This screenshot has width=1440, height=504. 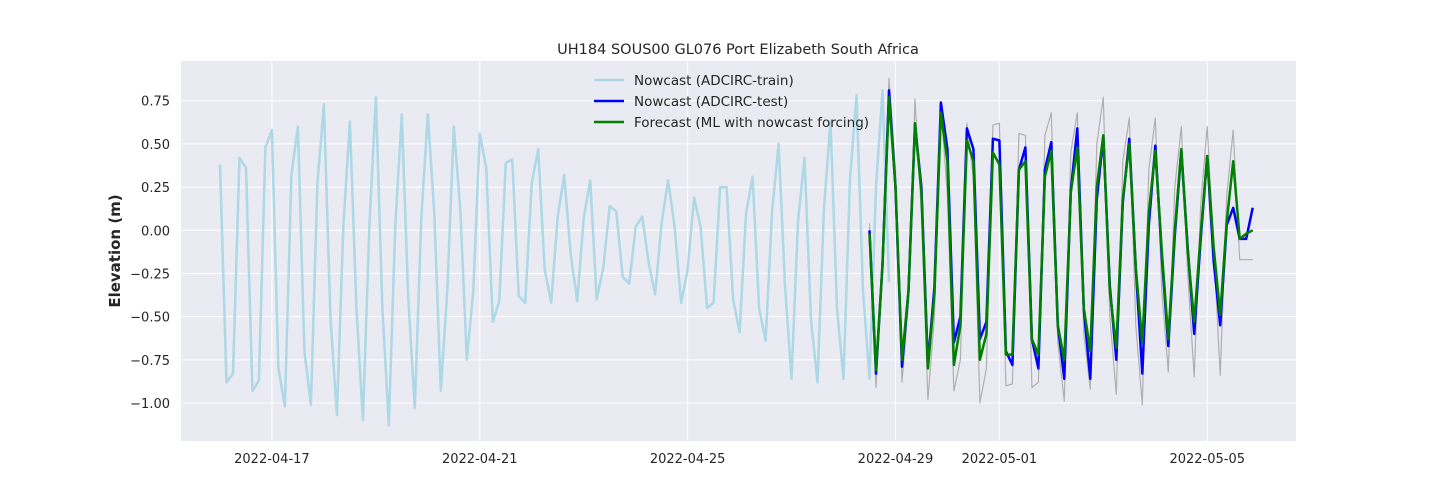 I want to click on x-tick-label: 2022-04-29, so click(x=896, y=459).